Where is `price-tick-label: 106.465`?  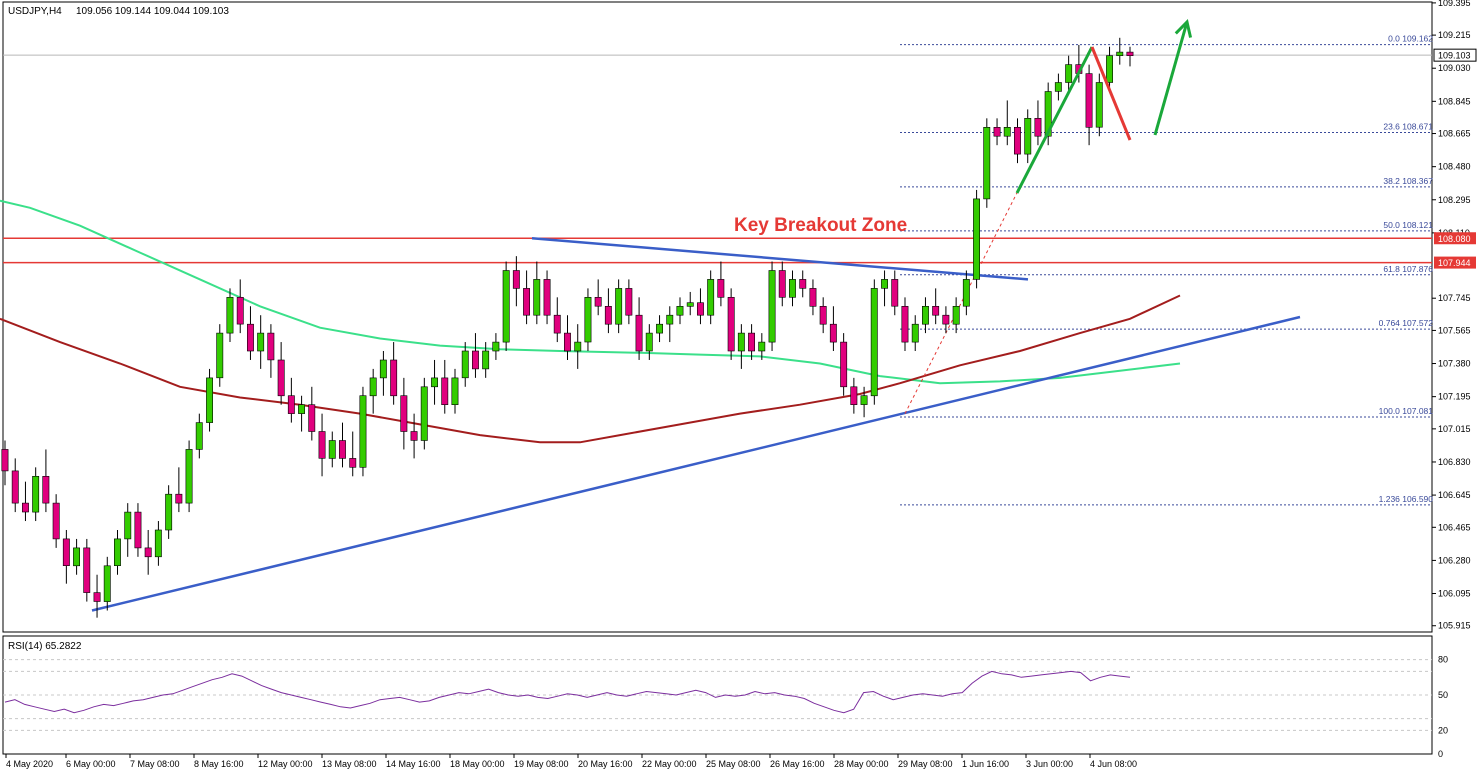
price-tick-label: 106.465 is located at coordinates (1454, 527).